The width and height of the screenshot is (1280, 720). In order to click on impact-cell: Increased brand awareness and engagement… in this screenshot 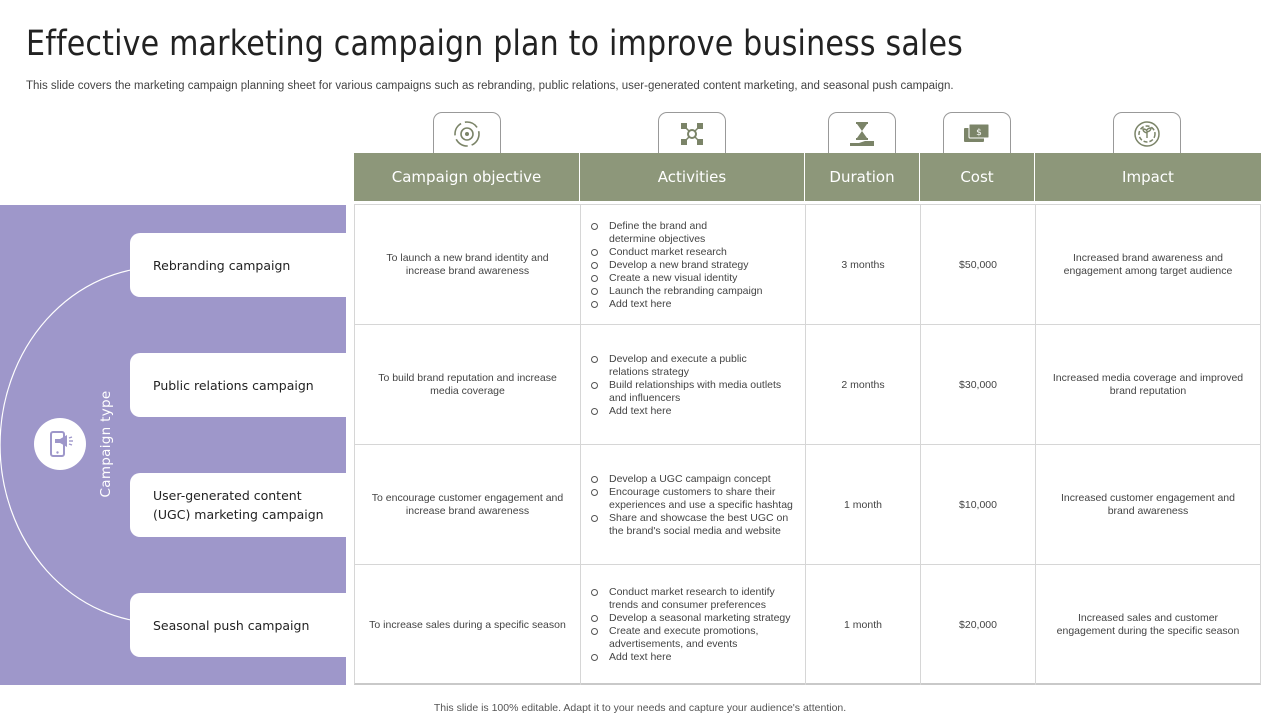, I will do `click(1148, 264)`.